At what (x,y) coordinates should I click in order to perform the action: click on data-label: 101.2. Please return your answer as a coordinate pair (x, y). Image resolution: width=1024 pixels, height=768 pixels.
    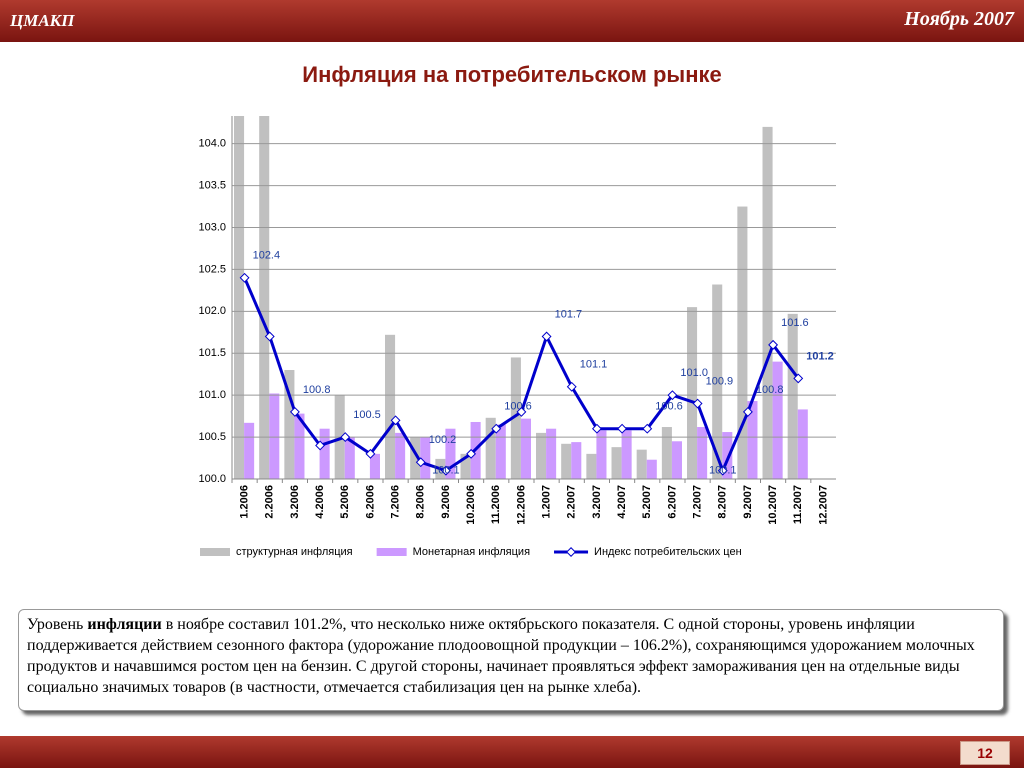
    Looking at the image, I should click on (820, 356).